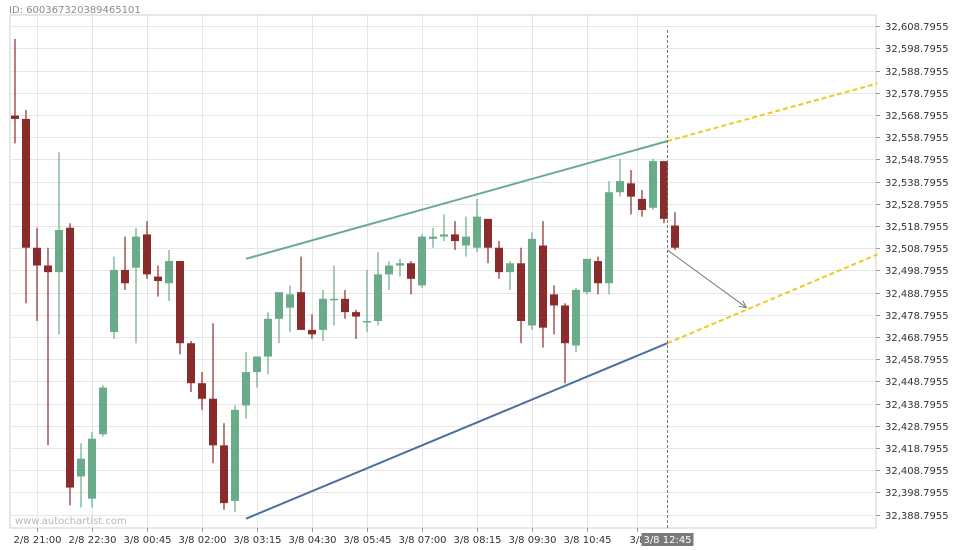 The width and height of the screenshot is (960, 550). Describe the element at coordinates (917, 227) in the screenshot. I see `y-tick-label: 32,518.7955` at that location.